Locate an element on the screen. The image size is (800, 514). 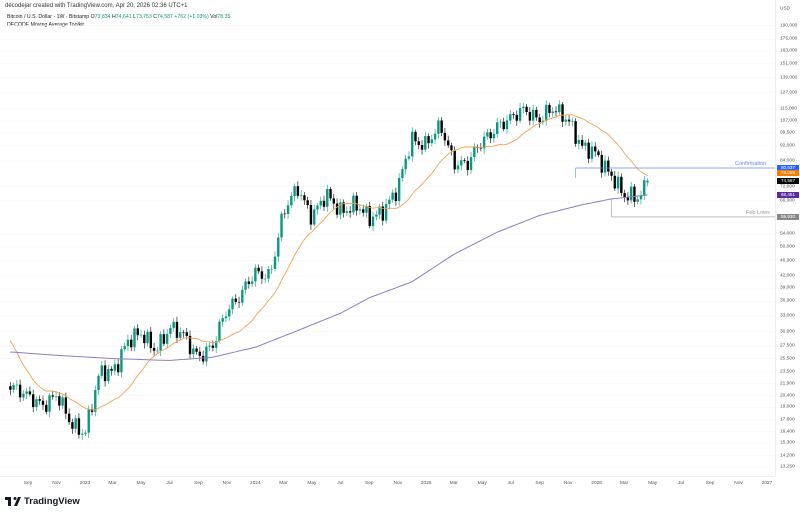
price-tick: 46,000 is located at coordinates (787, 261).